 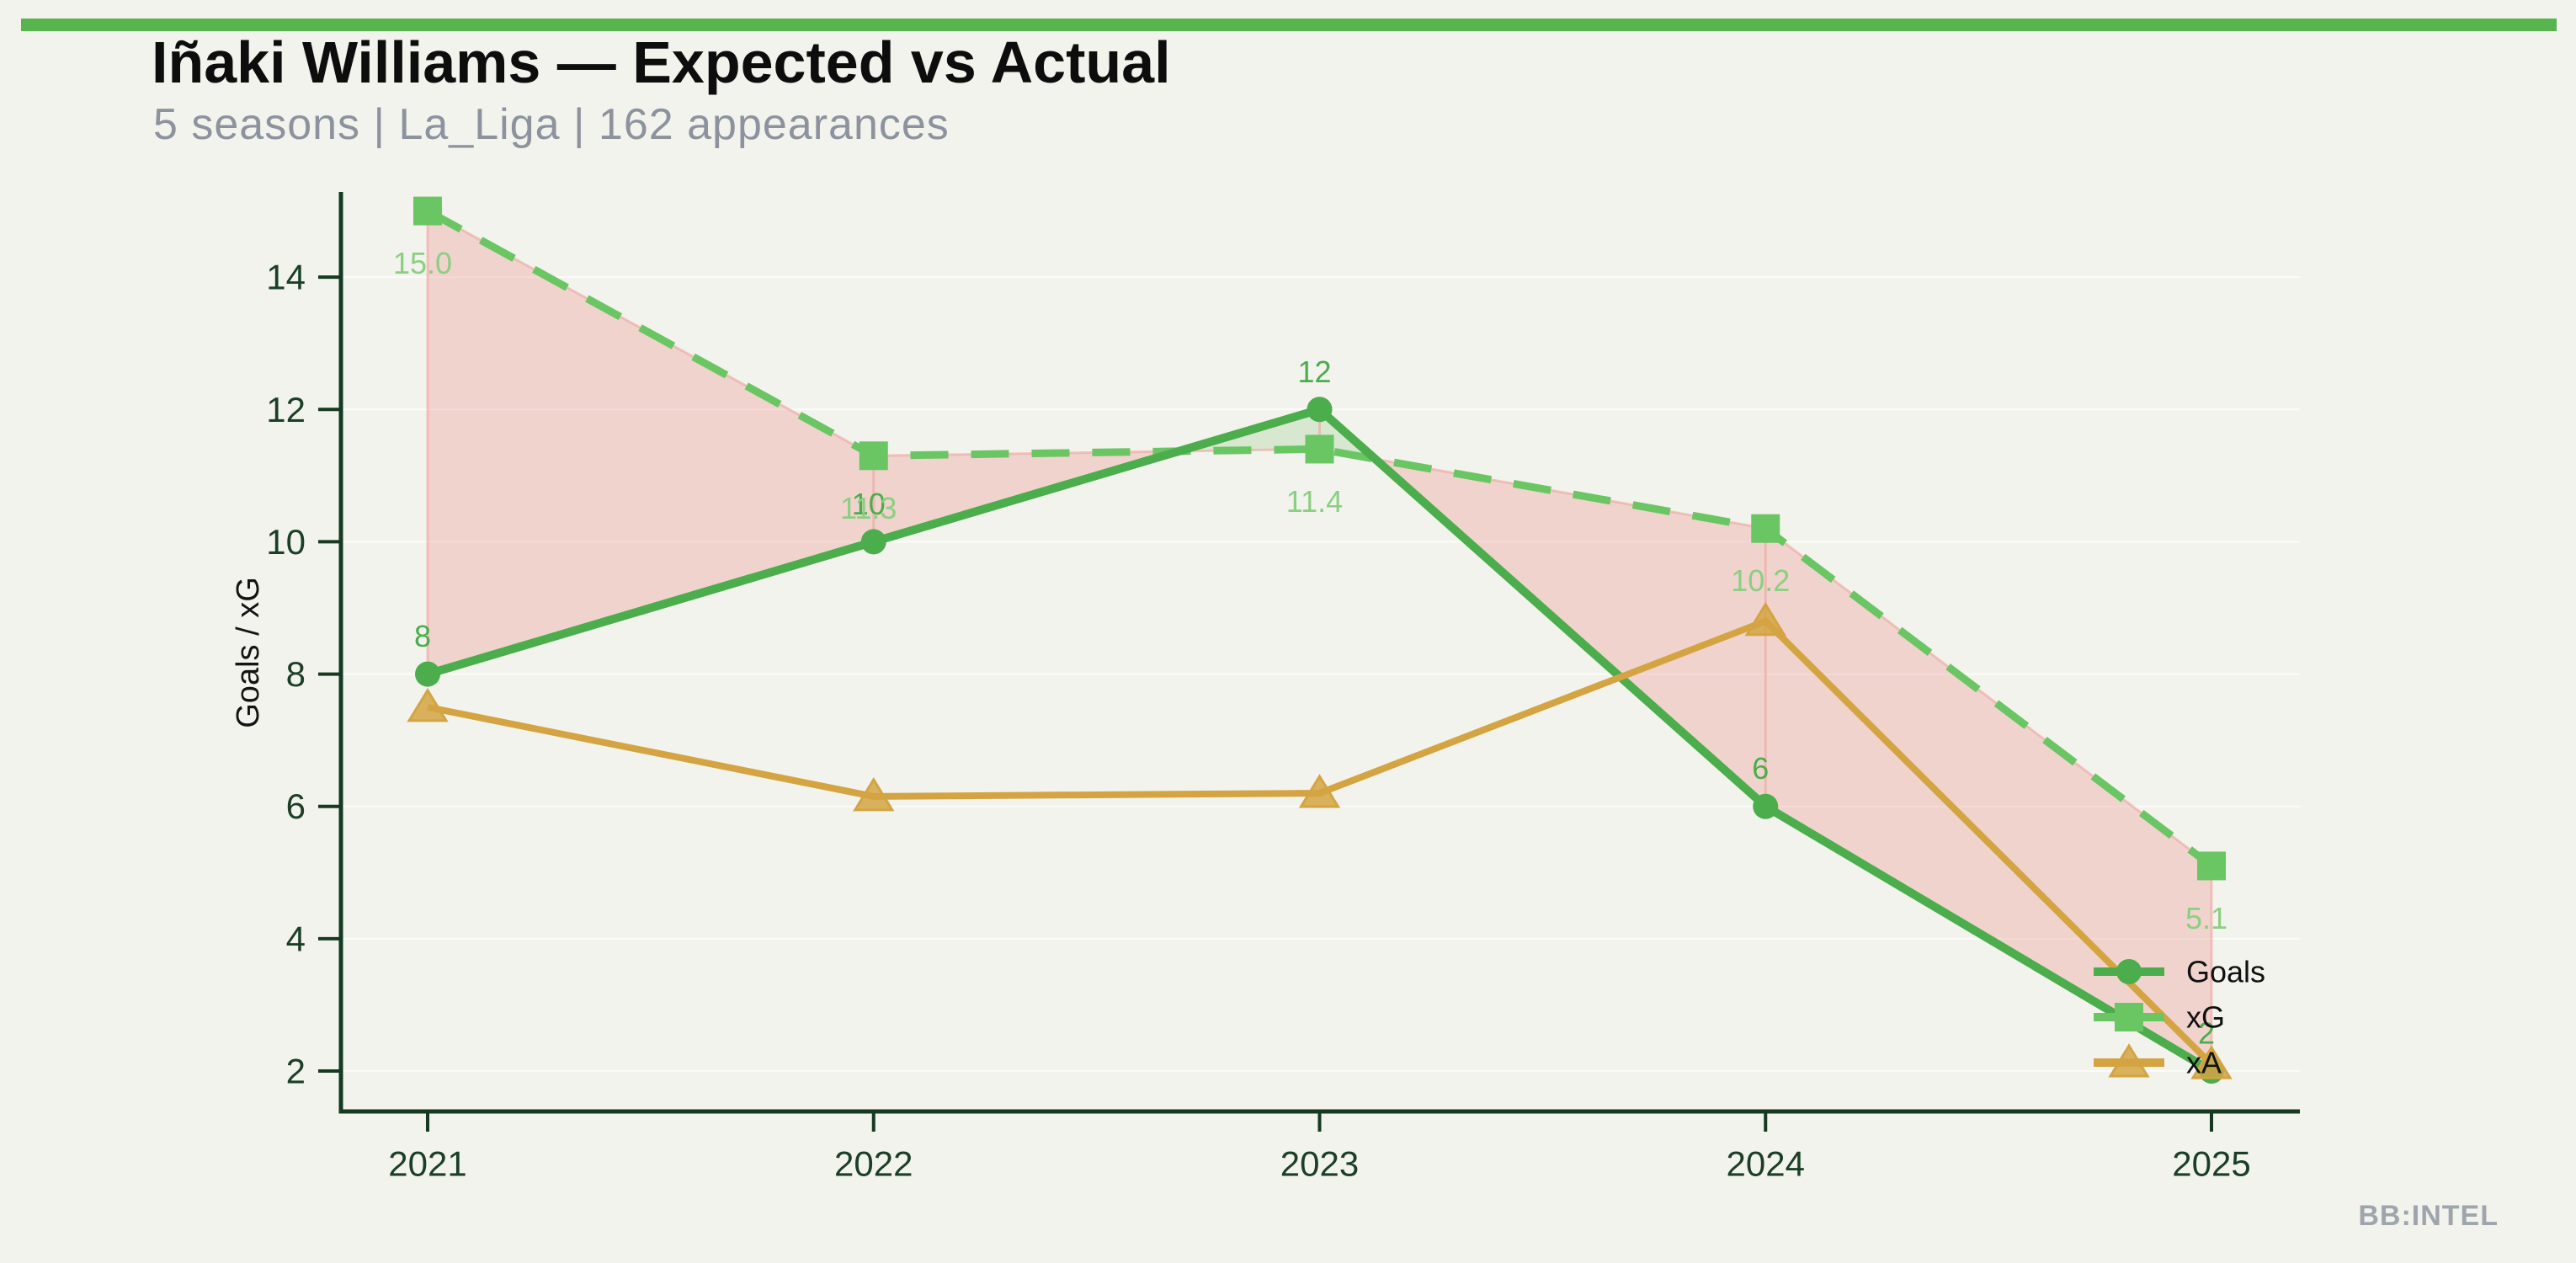 I want to click on svg-text: xA, so click(x=2204, y=1063).